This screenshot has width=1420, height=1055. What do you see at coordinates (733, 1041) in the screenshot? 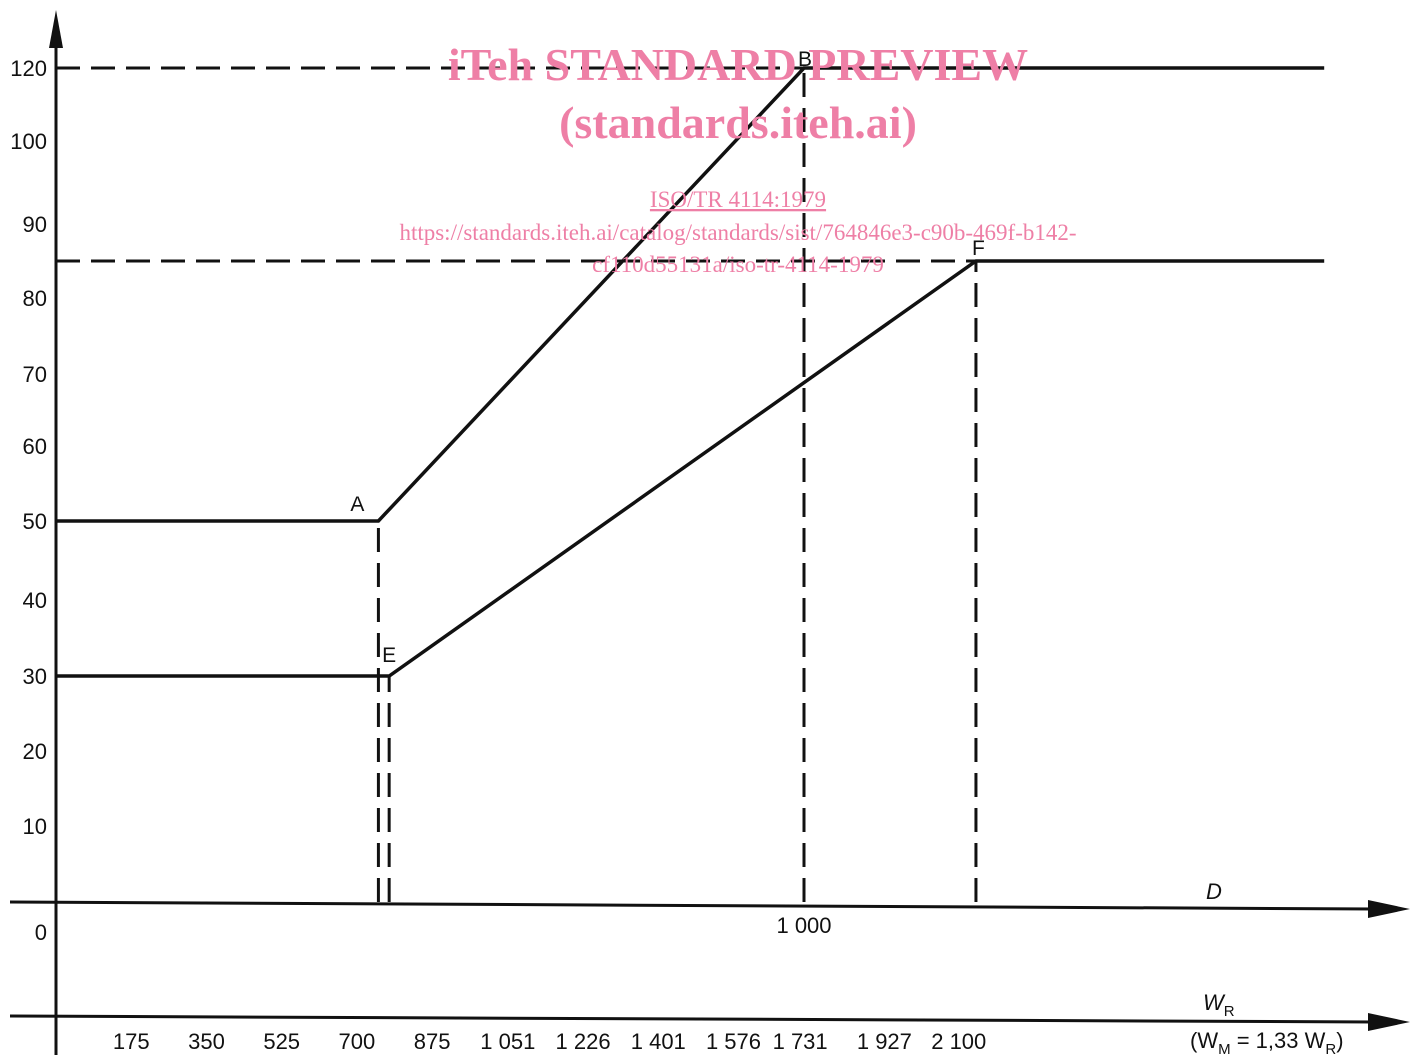
I see `wr-tick-label: 1 576` at bounding box center [733, 1041].